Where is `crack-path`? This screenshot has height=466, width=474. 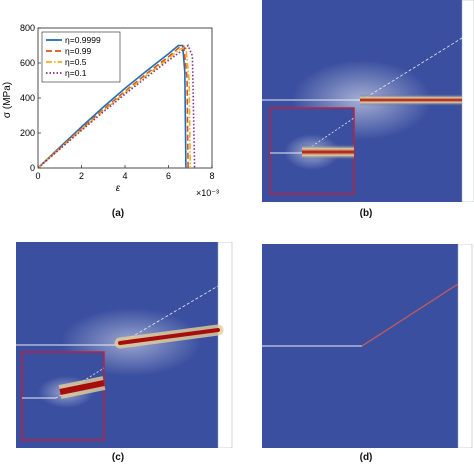
crack-path is located at coordinates (410, 315).